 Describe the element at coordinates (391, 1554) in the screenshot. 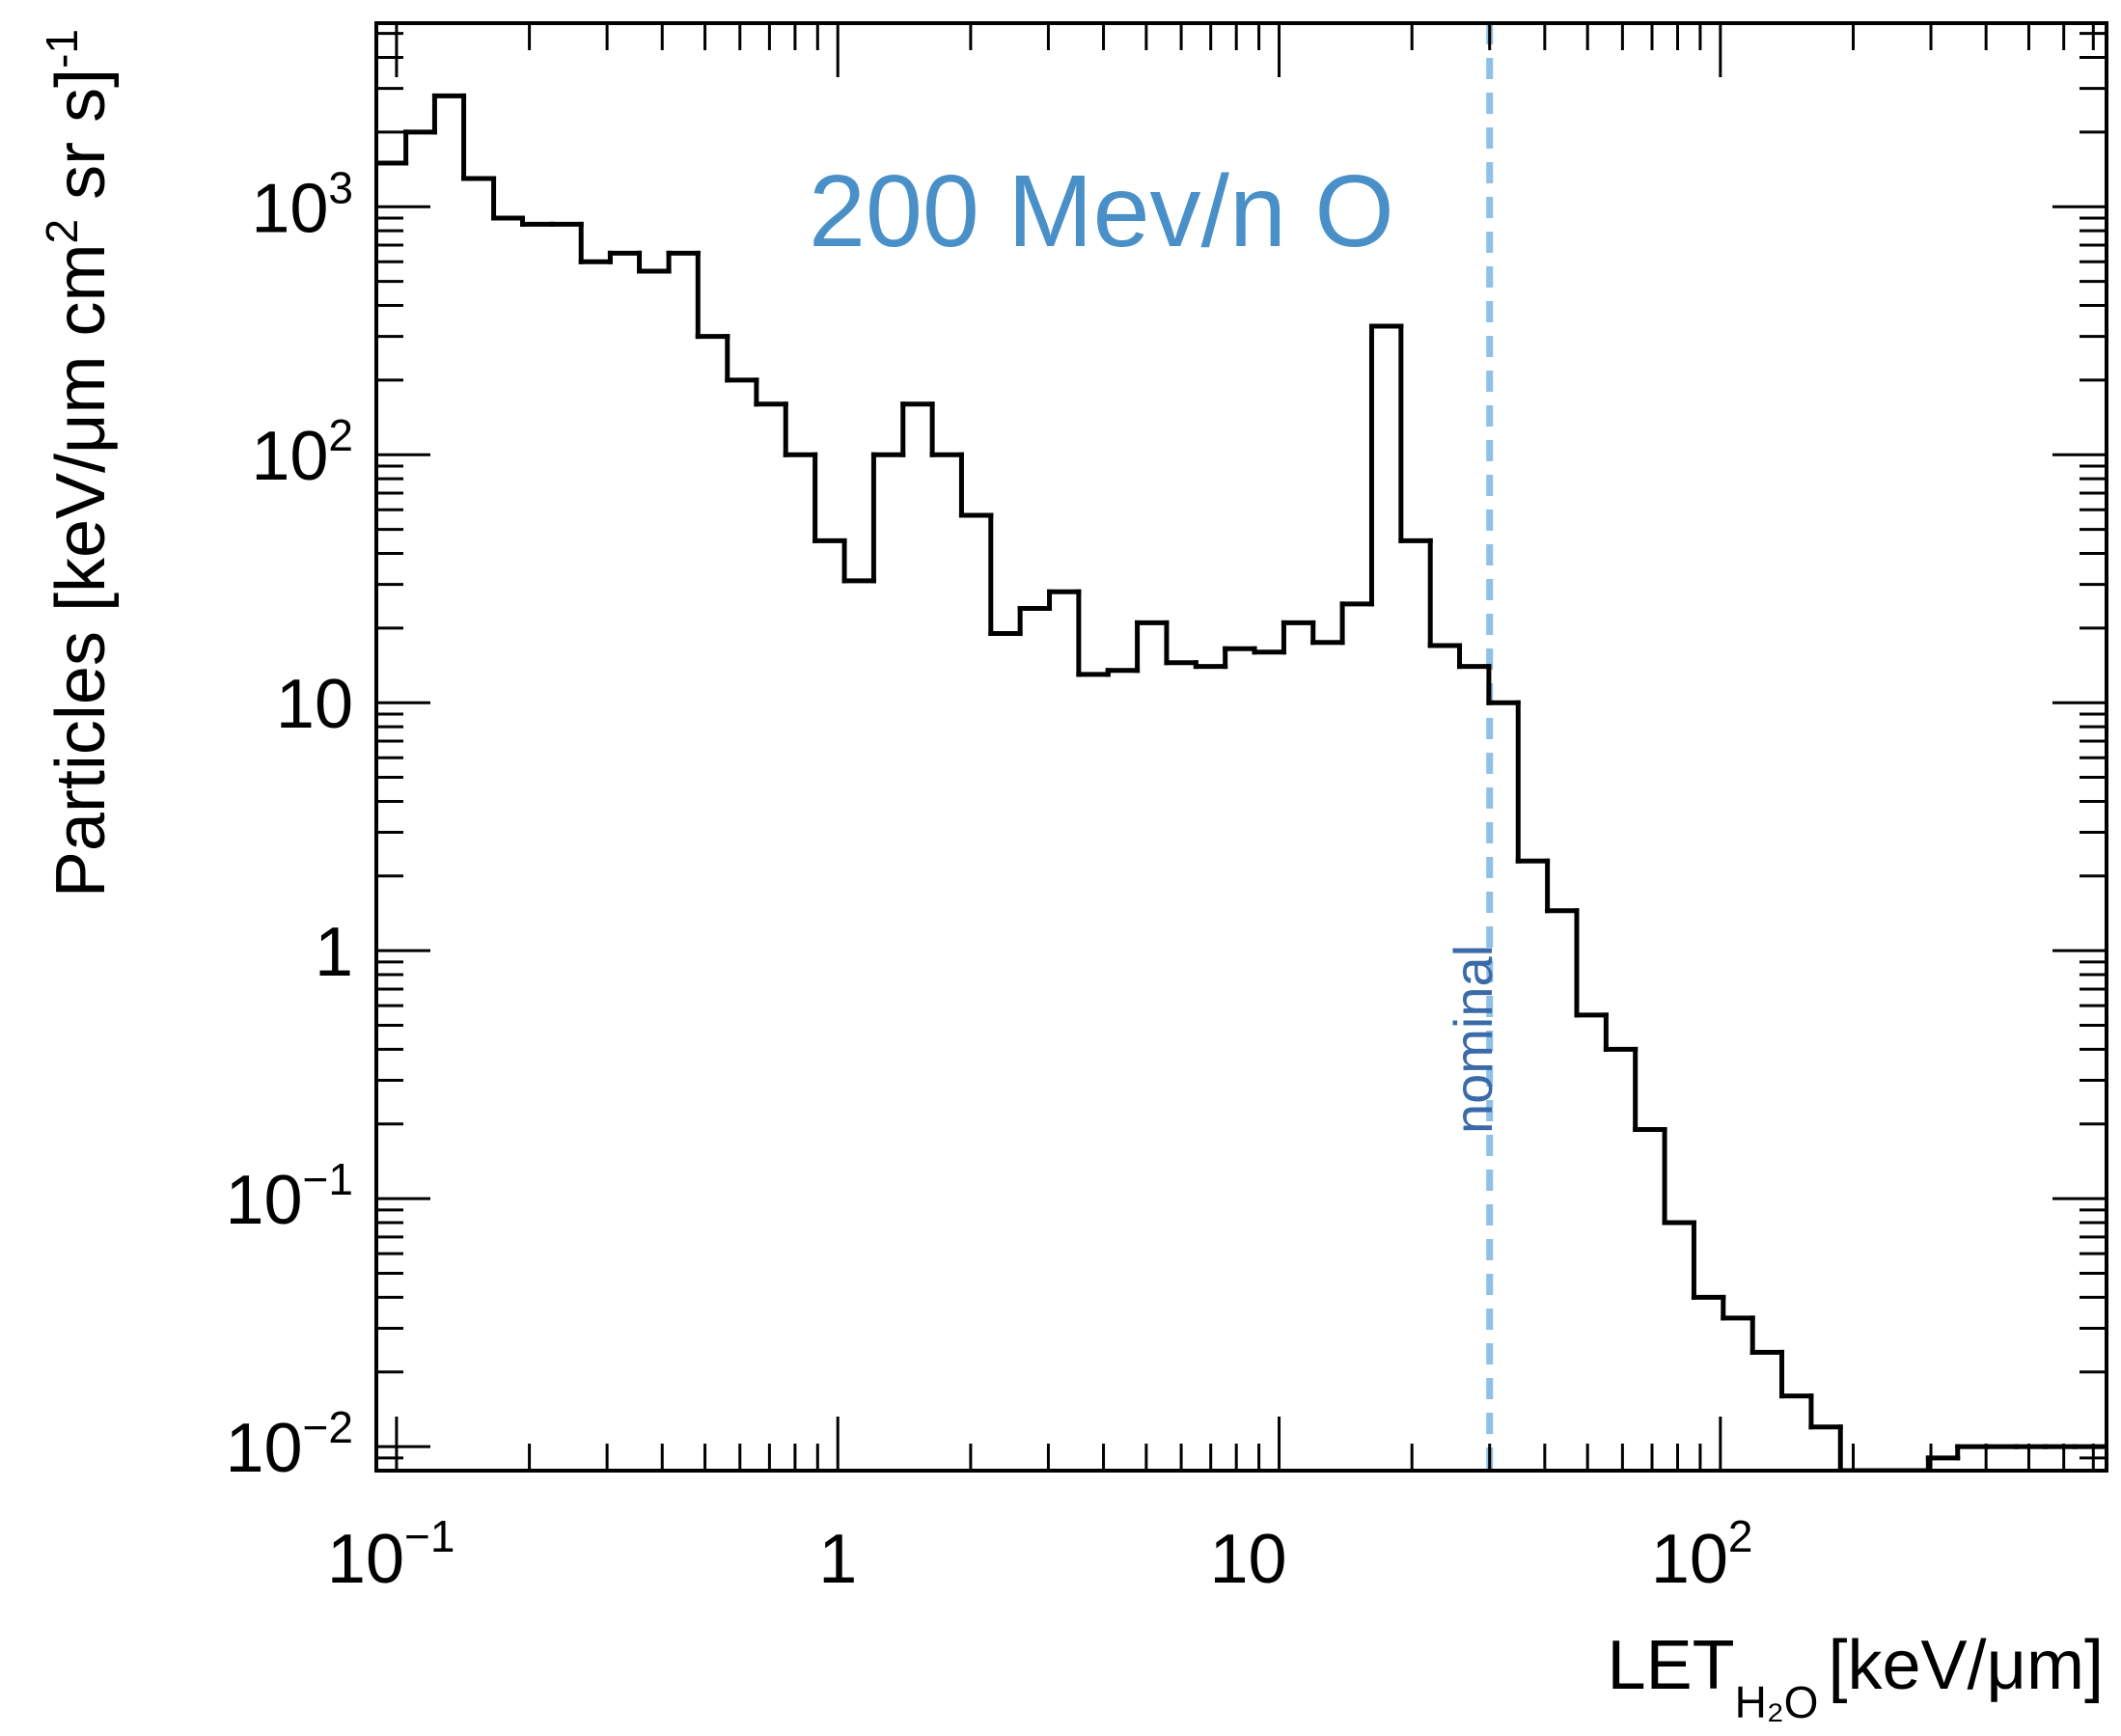

I see `x-tick-label: 10⁻¹` at that location.